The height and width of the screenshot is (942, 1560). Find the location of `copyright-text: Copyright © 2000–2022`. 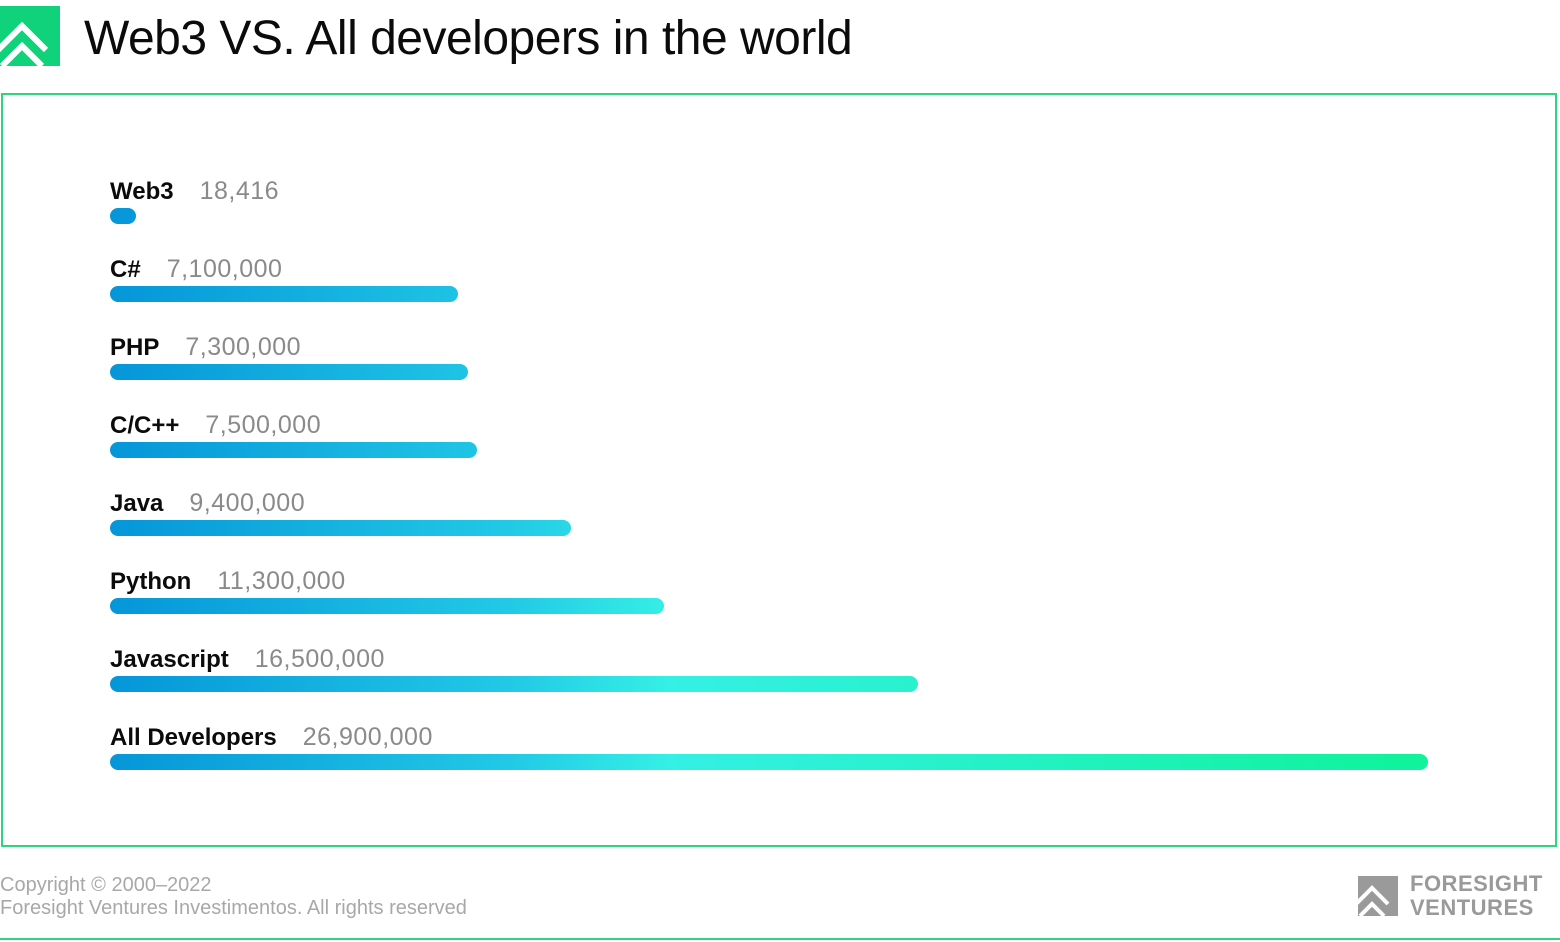

copyright-text: Copyright © 2000–2022 is located at coordinates (106, 885).